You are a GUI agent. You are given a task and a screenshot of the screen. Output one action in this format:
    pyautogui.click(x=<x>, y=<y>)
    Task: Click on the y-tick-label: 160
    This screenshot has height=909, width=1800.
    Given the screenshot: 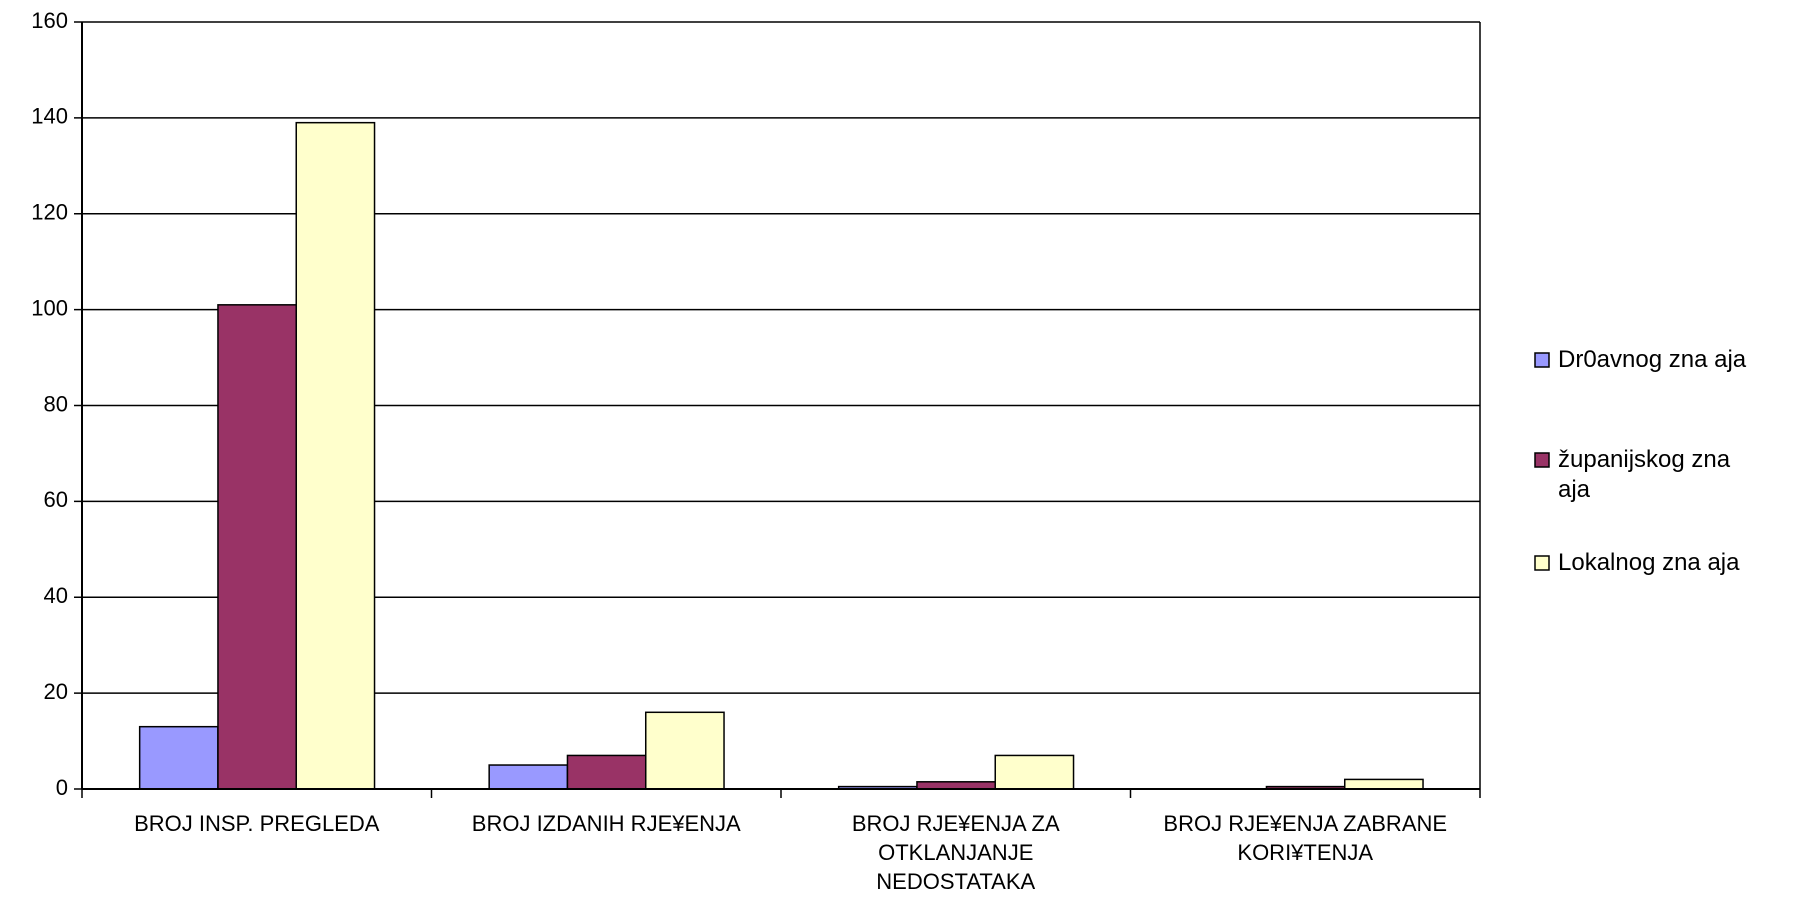 What is the action you would take?
    pyautogui.click(x=49, y=20)
    